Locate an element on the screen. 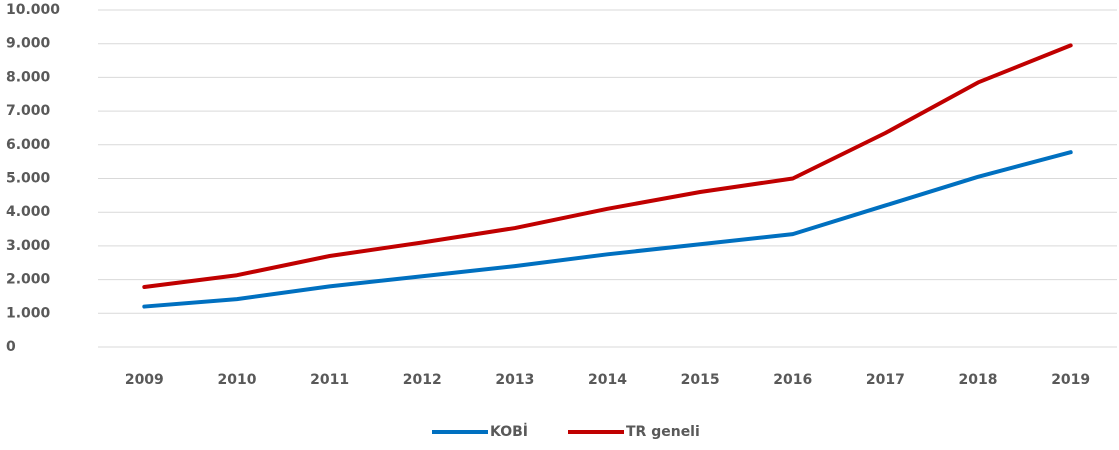 The height and width of the screenshot is (450, 1119). y-tick-label: 4.000 is located at coordinates (28, 212).